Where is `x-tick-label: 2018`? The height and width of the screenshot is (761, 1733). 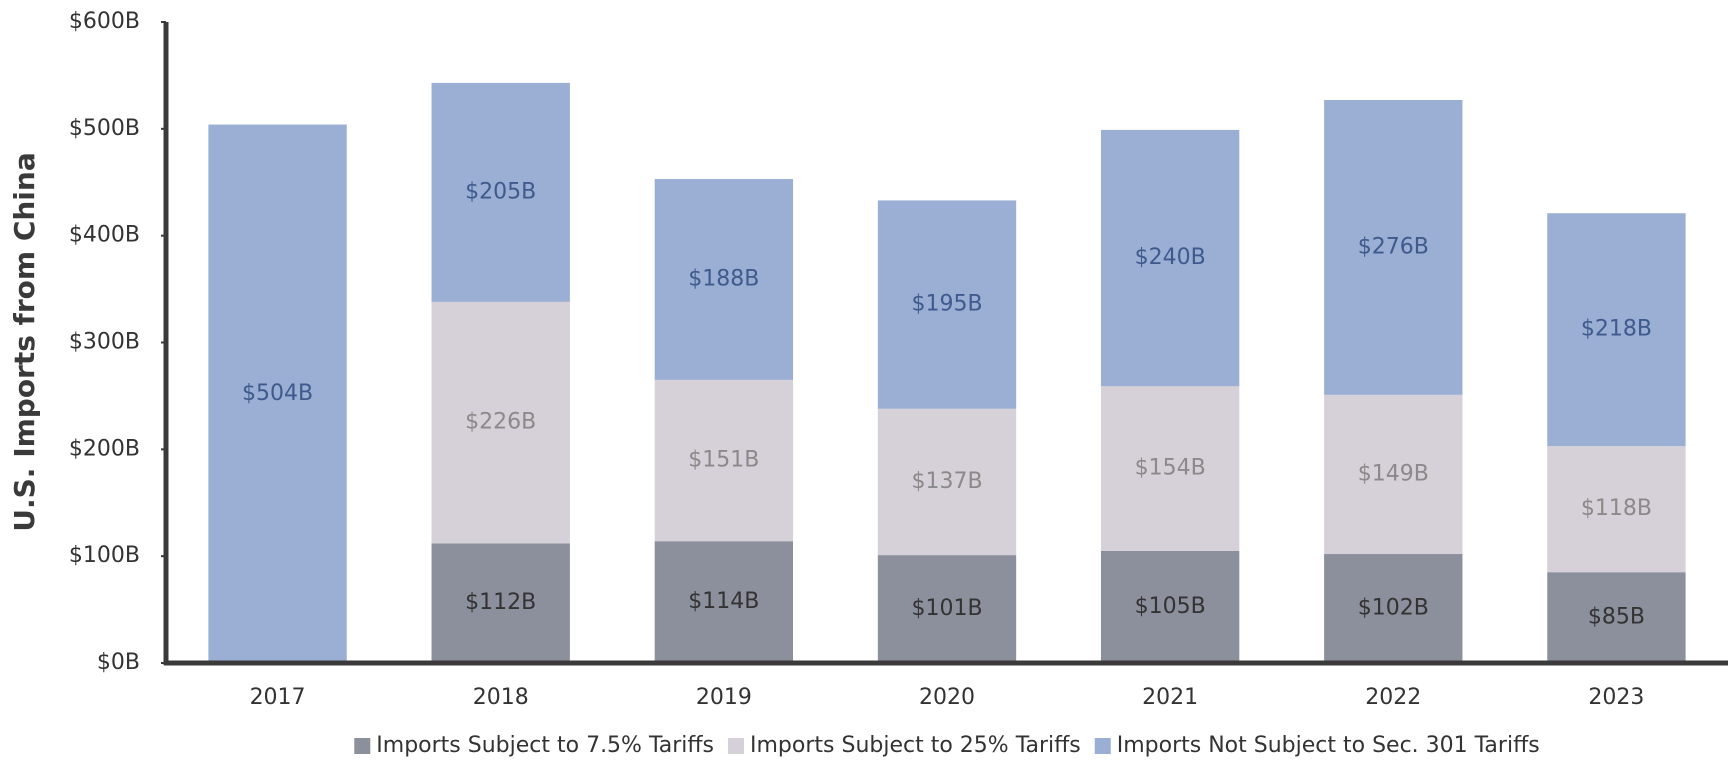 x-tick-label: 2018 is located at coordinates (501, 697).